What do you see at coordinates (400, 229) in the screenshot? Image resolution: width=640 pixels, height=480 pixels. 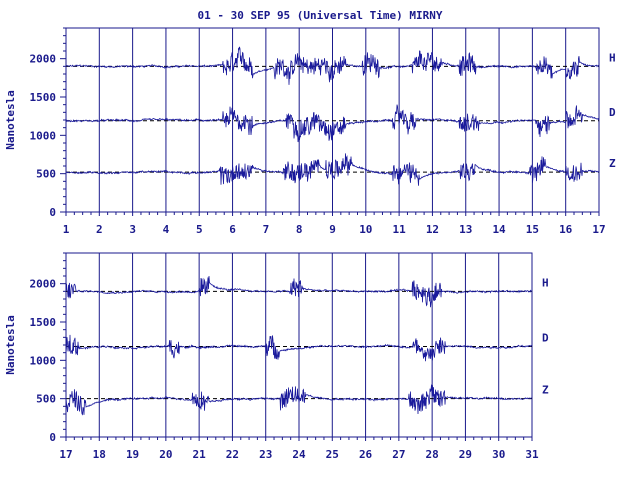 I see `x-tick-label: 11` at bounding box center [400, 229].